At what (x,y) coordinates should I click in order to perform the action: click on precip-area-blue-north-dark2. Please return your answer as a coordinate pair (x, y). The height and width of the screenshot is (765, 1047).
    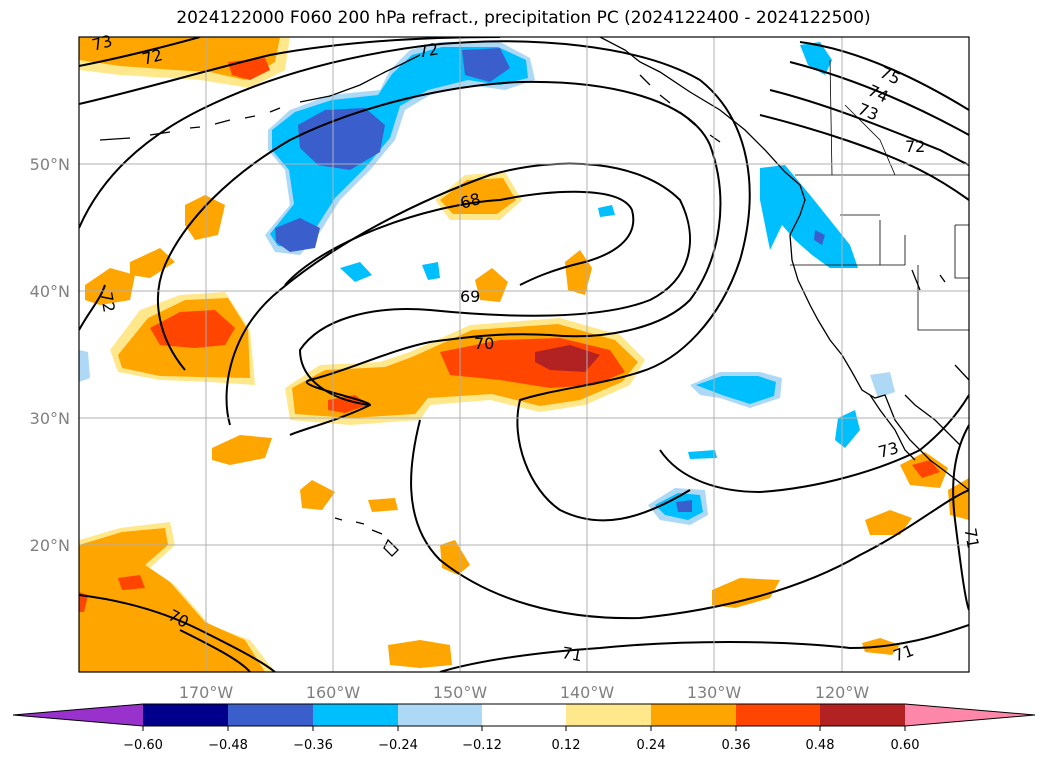
    Looking at the image, I should click on (486, 65).